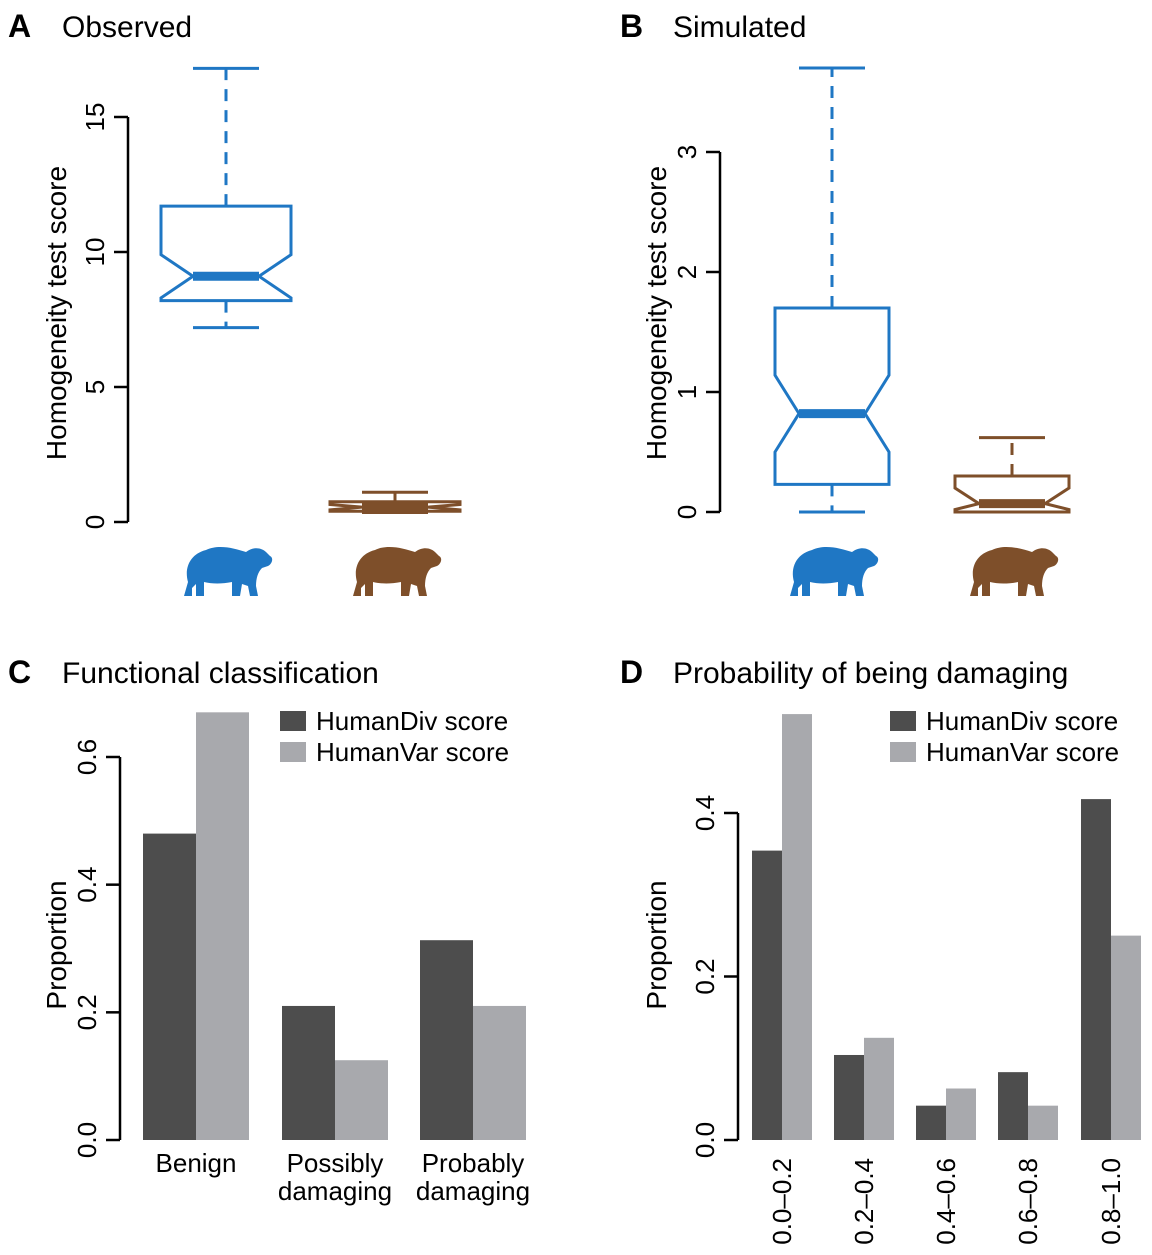 This screenshot has width=1152, height=1255. What do you see at coordinates (87, 757) in the screenshot?
I see `y-tick-label: 0.6` at bounding box center [87, 757].